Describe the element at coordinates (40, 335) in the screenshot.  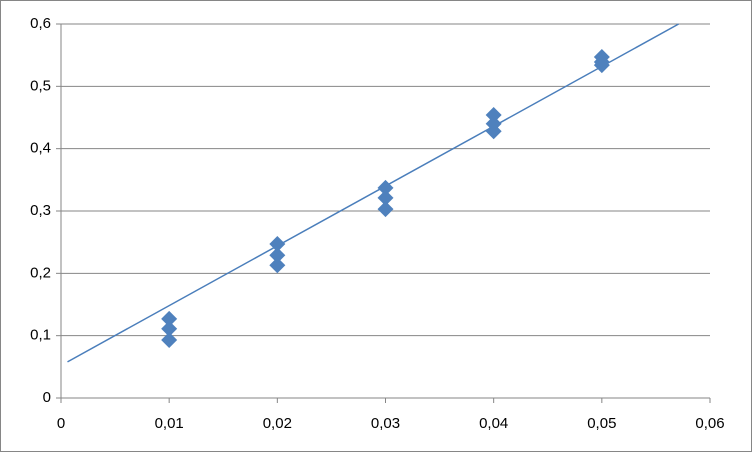
I see `y-tick-label: 0,1` at that location.